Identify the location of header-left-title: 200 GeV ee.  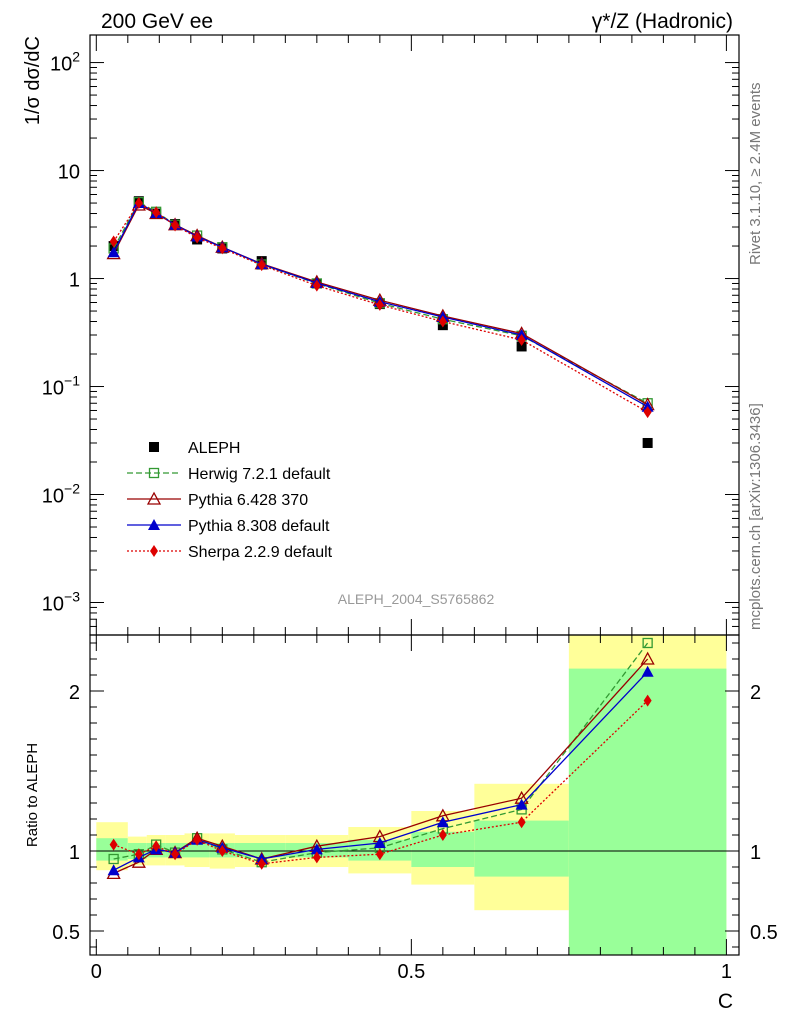
(157, 21).